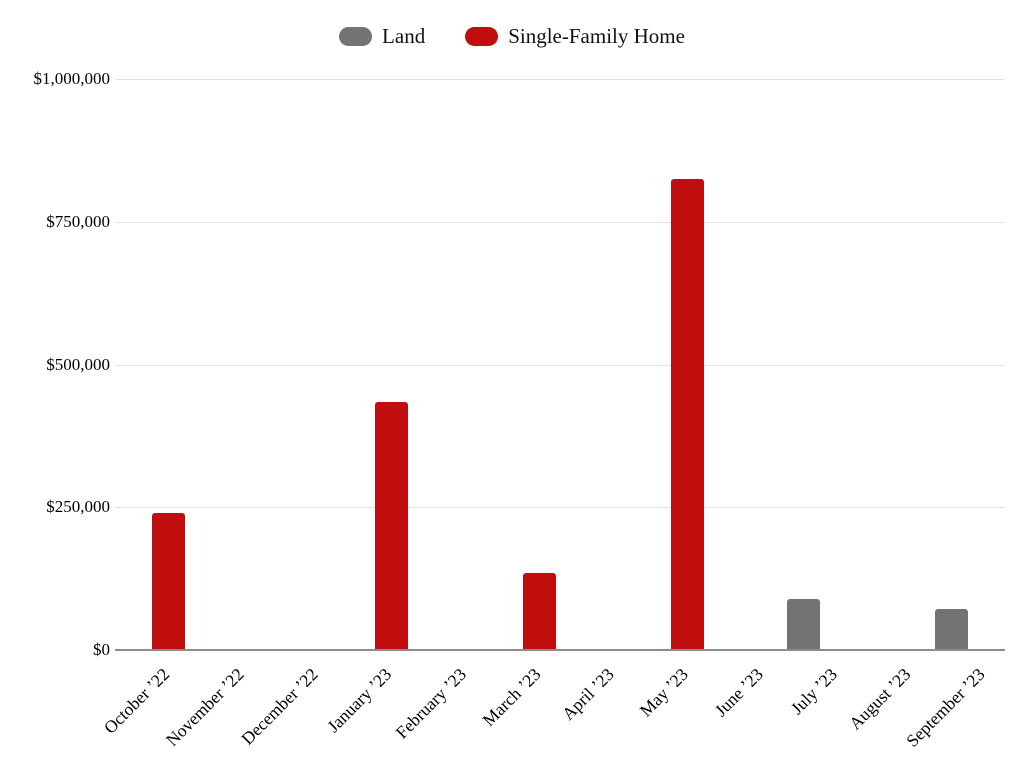  Describe the element at coordinates (596, 36) in the screenshot. I see `legend-label-single-family-home: Single-Family Home` at that location.